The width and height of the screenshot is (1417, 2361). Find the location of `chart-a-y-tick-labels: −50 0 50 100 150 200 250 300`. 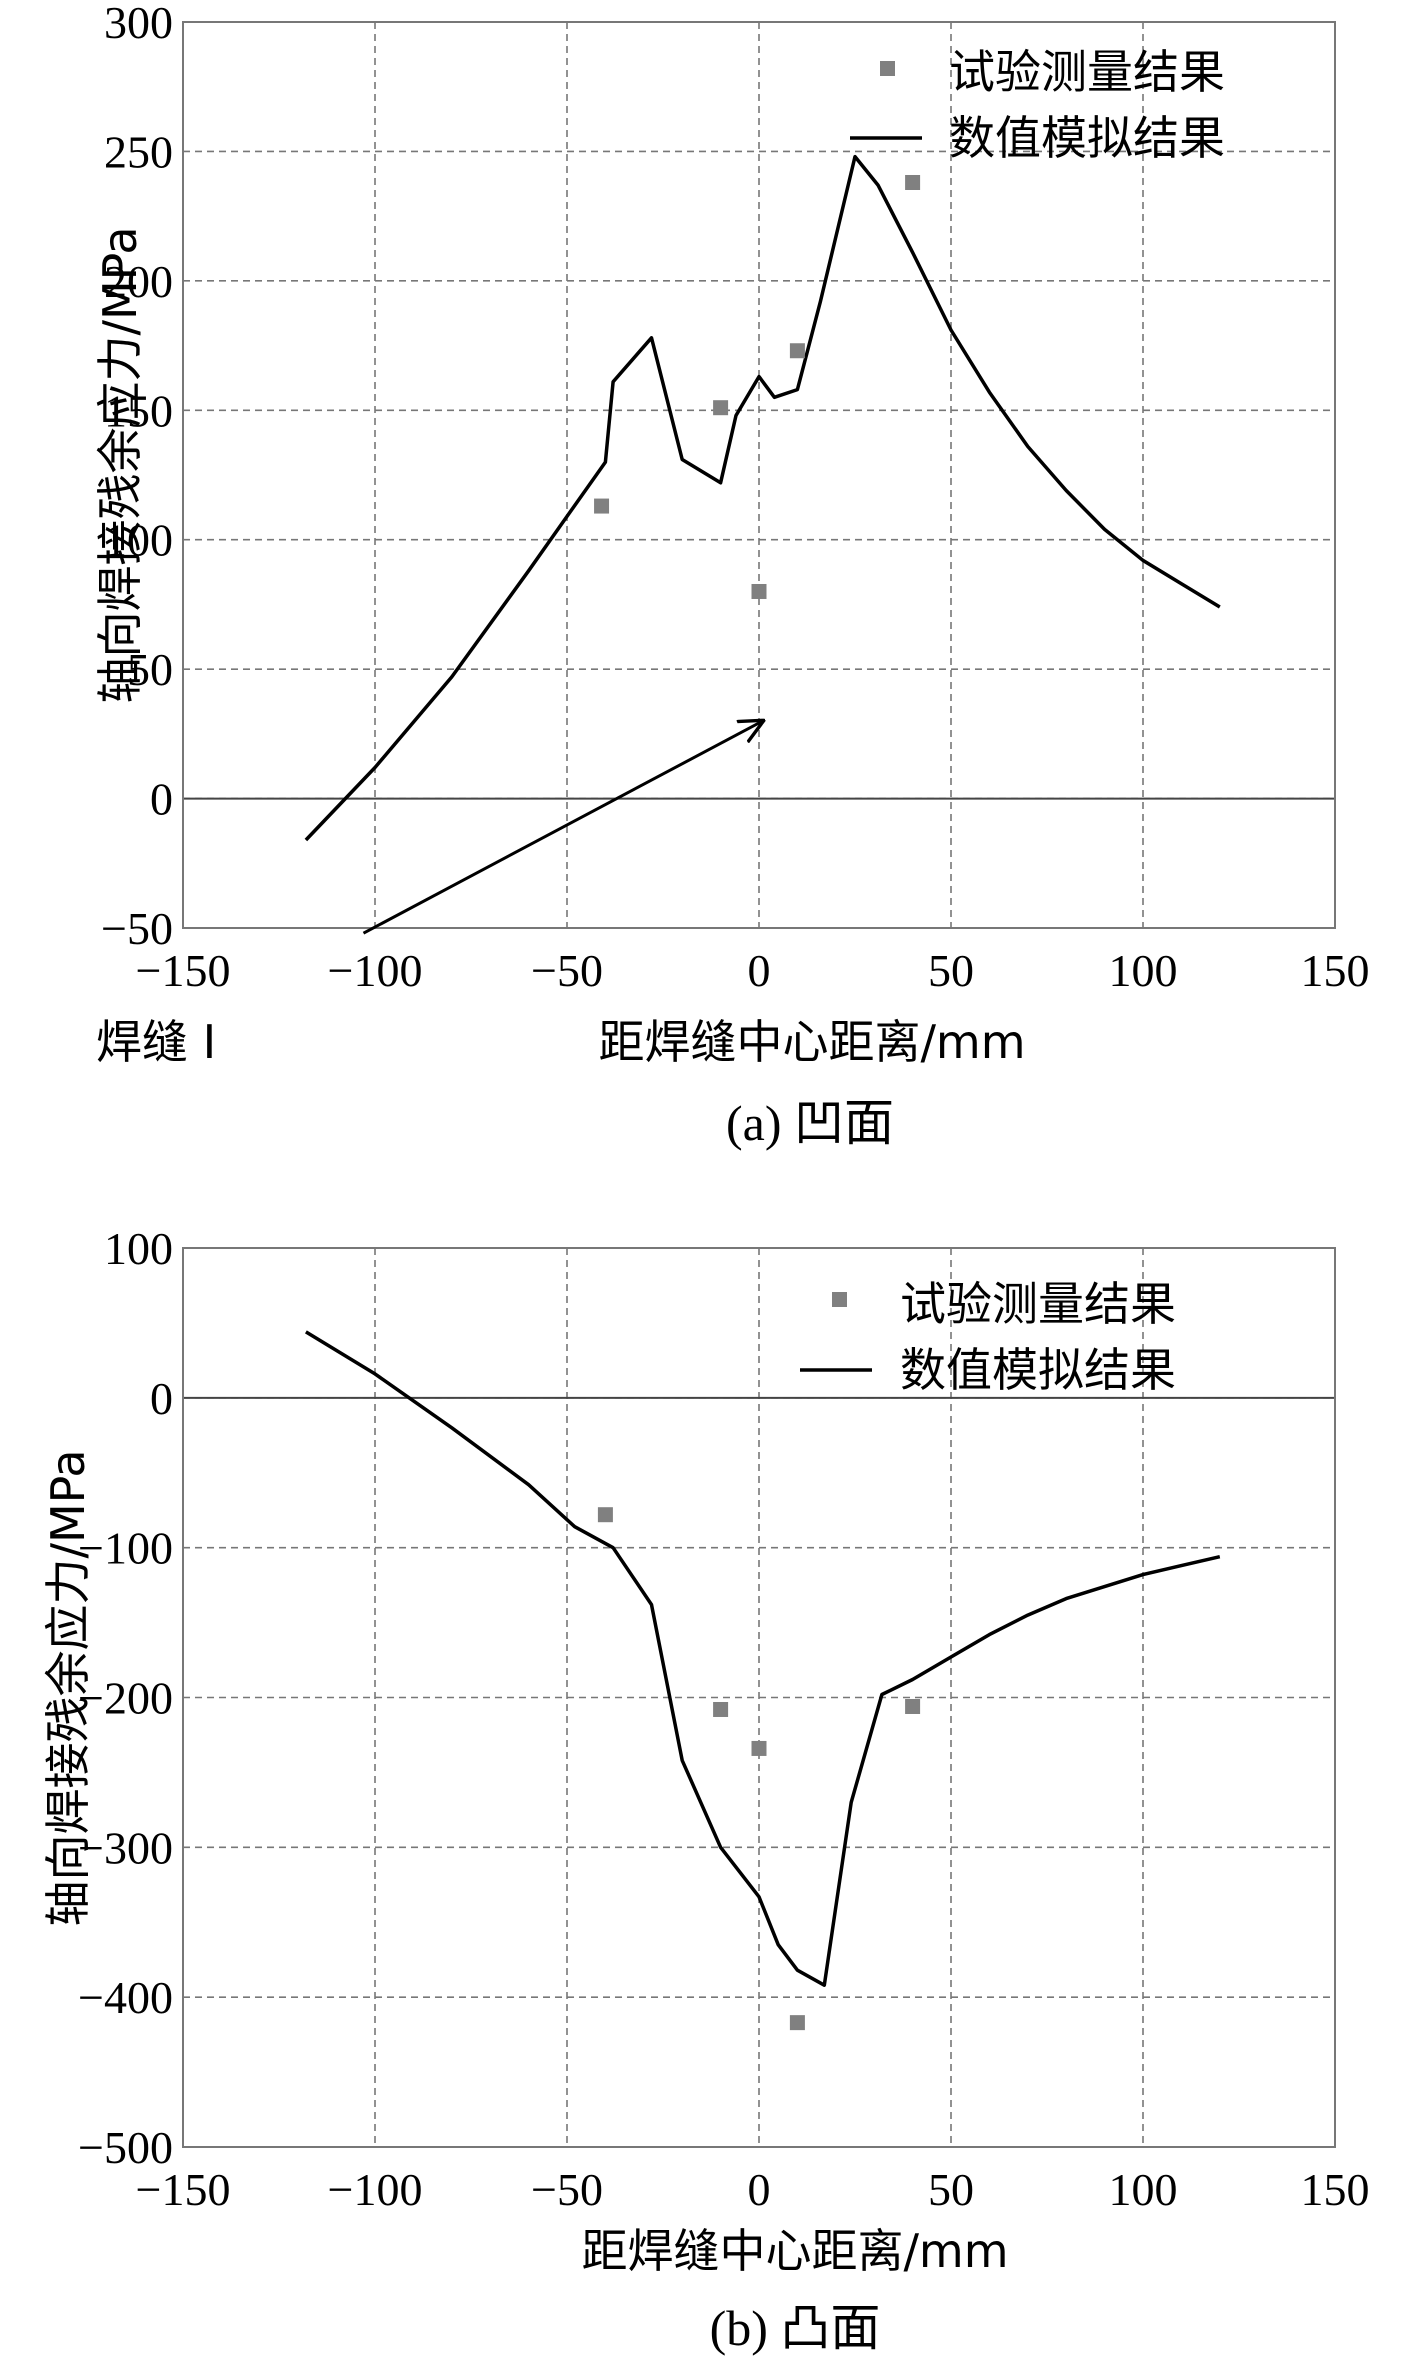

chart-a-y-tick-labels: −50 0 50 100 150 200 250 300 is located at coordinates (137, 477).